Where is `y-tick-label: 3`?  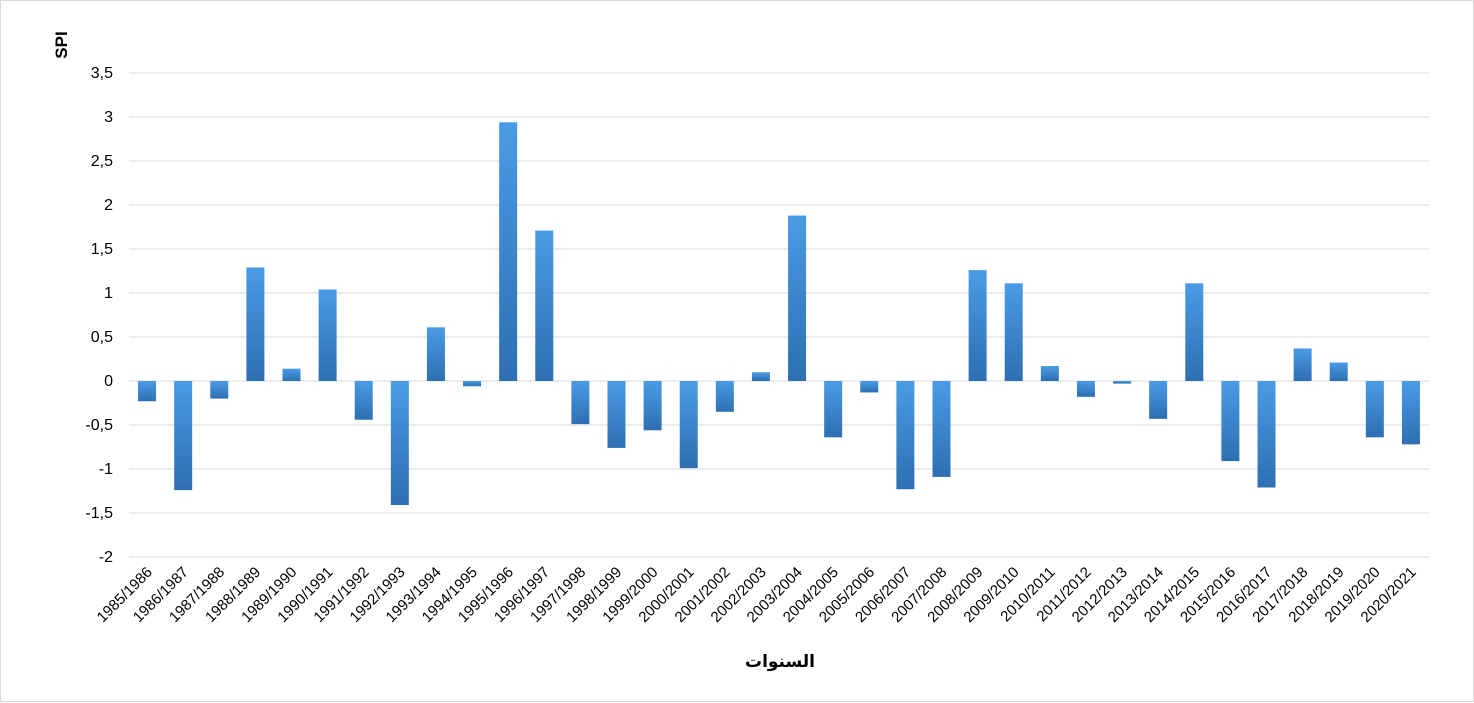
y-tick-label: 3 is located at coordinates (108, 117).